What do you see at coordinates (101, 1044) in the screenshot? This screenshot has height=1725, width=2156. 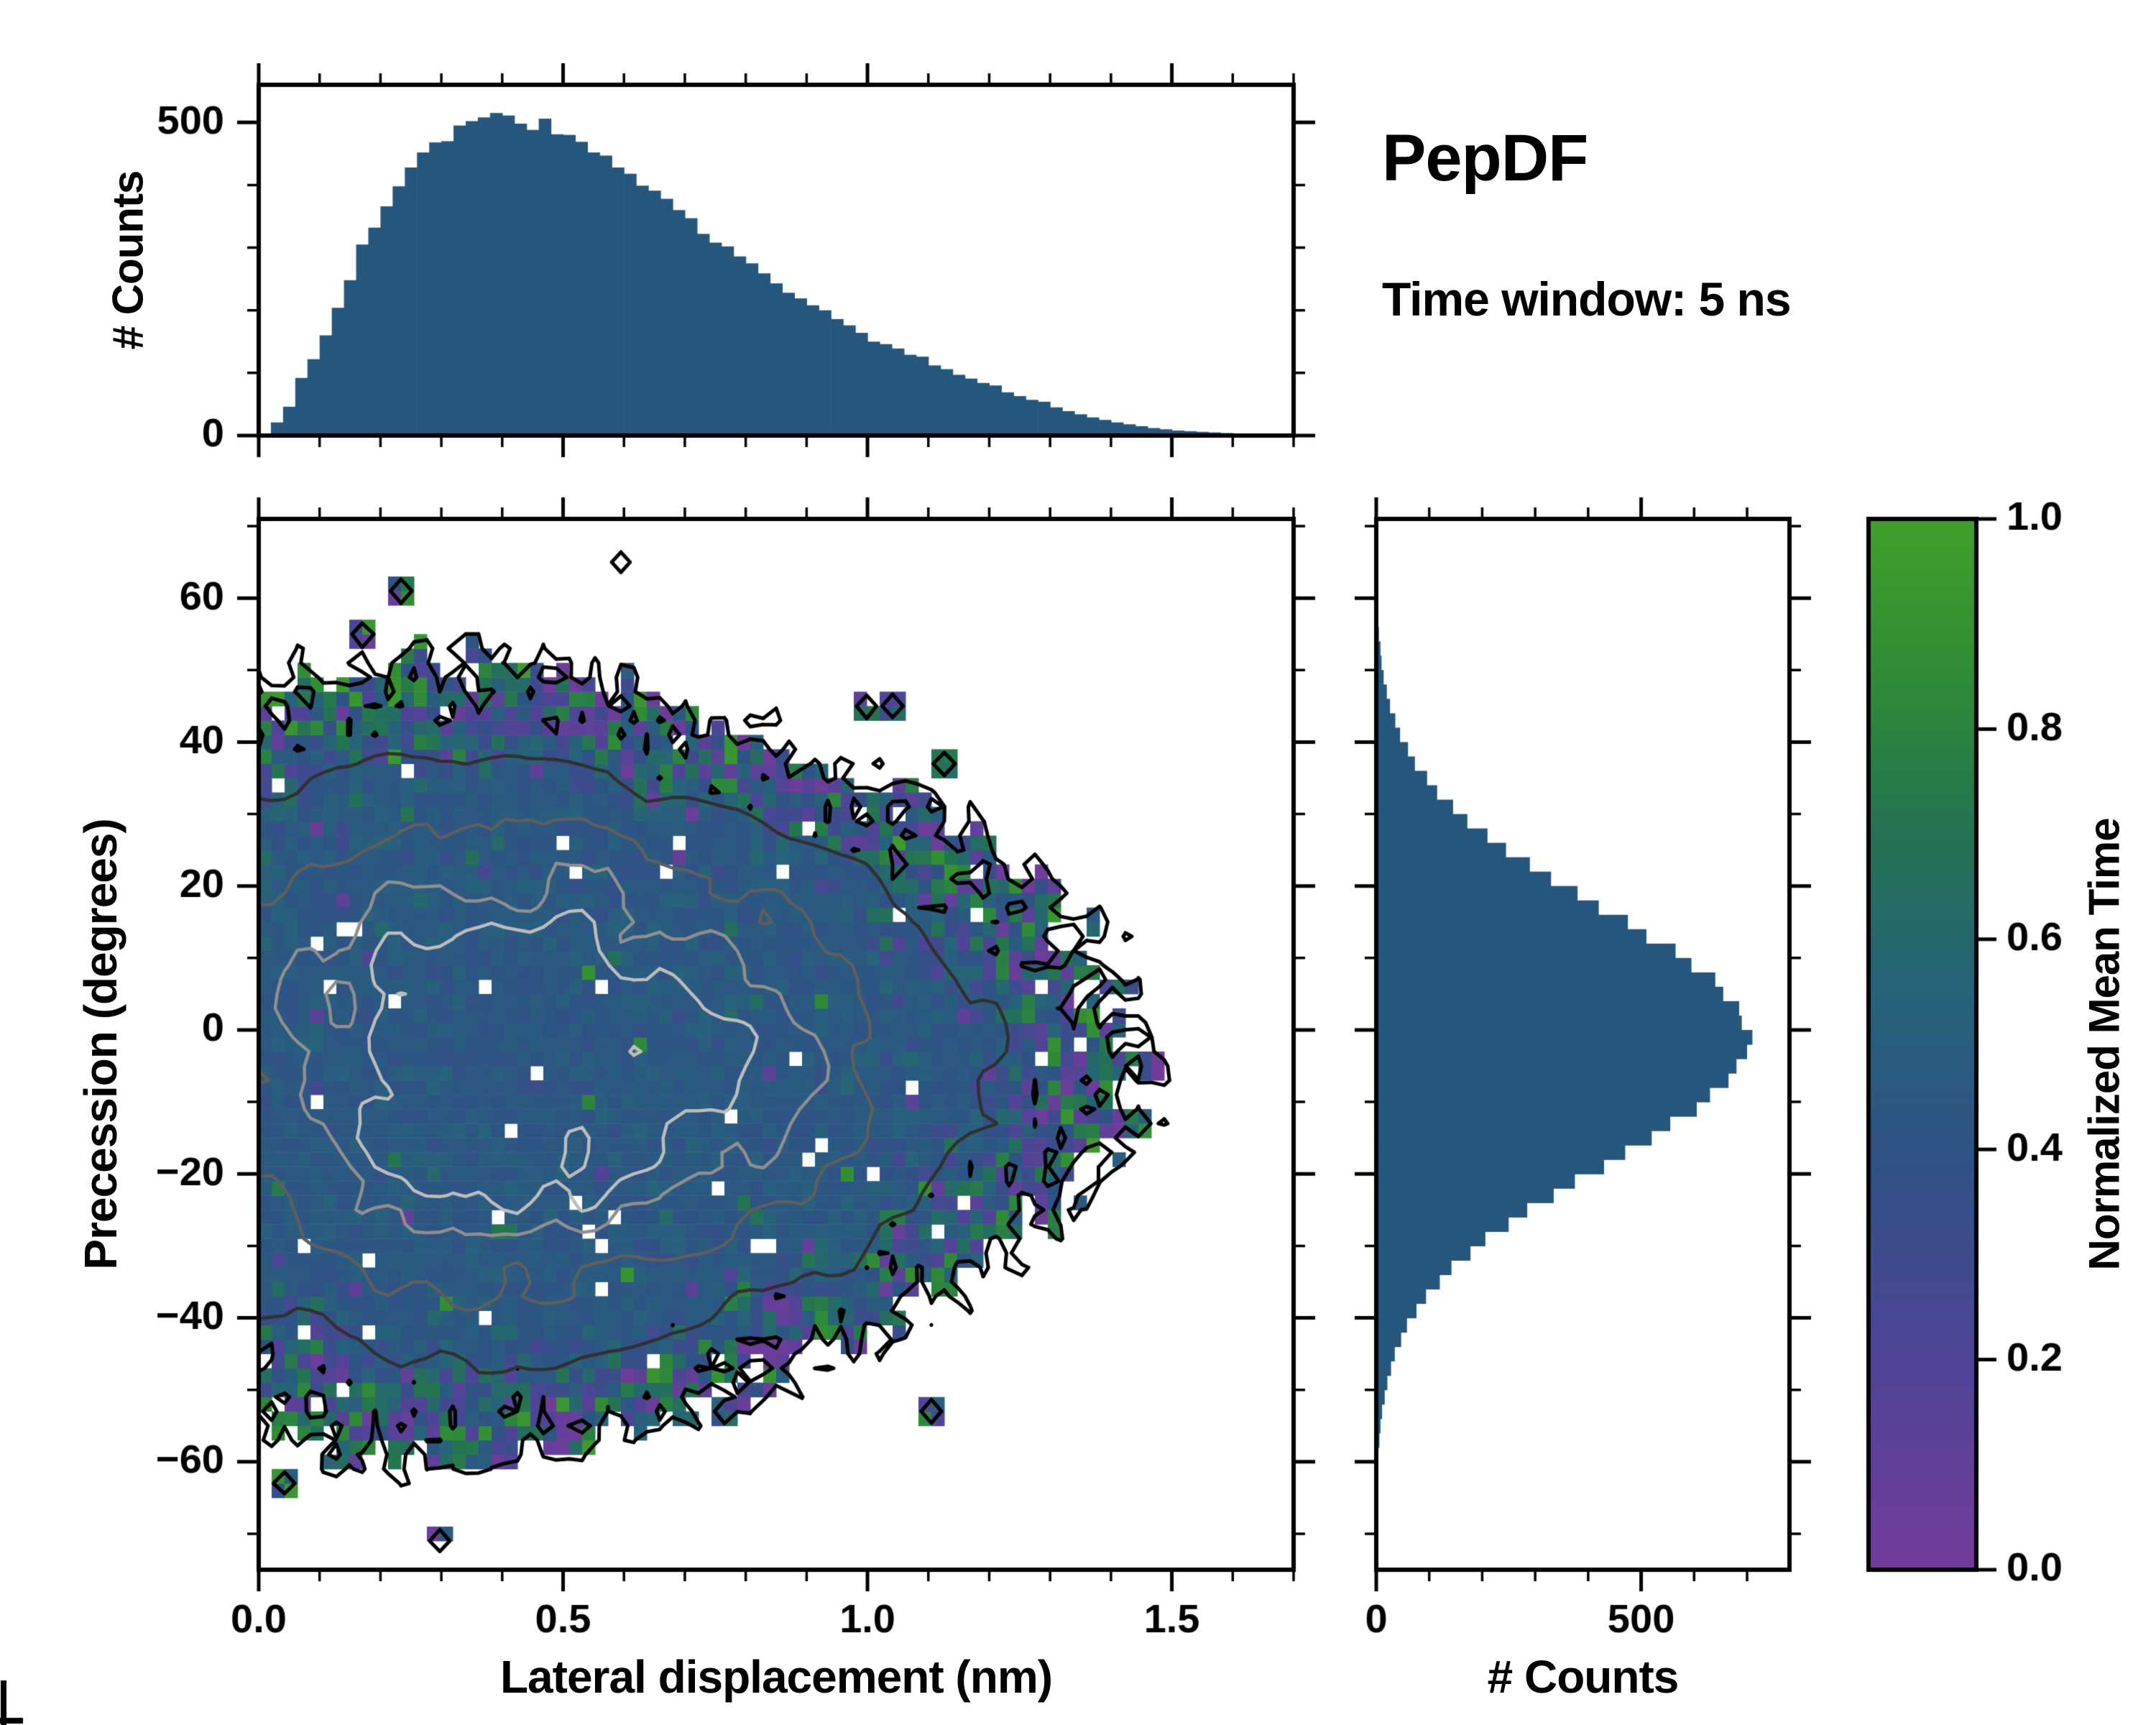 I see `y-axis-label: Precession (degrees)` at bounding box center [101, 1044].